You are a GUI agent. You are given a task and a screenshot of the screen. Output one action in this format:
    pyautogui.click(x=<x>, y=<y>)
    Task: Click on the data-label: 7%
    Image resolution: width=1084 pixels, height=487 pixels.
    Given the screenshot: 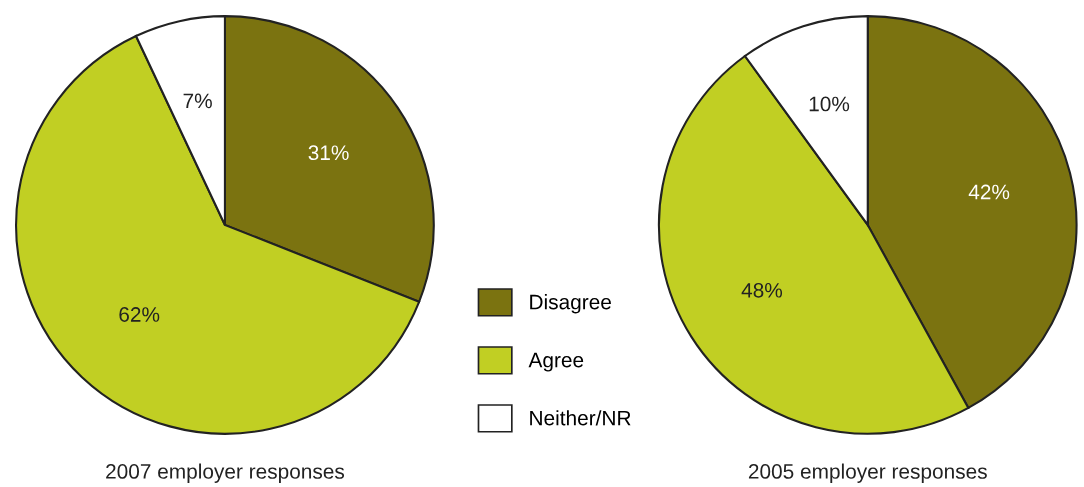 What is the action you would take?
    pyautogui.click(x=197, y=101)
    